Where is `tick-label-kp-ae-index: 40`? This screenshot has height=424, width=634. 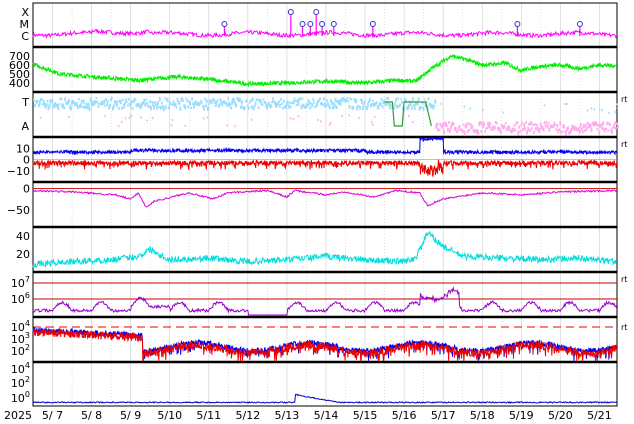 tick-label-kp-ae-index: 40 is located at coordinates (23, 236).